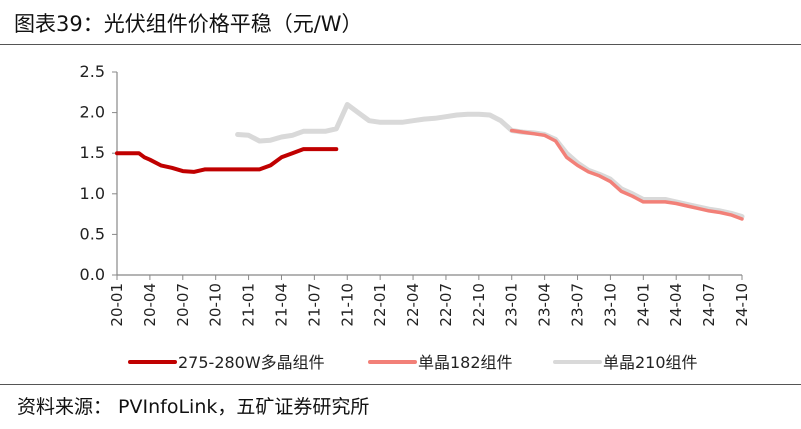 Image resolution: width=801 pixels, height=429 pixels. What do you see at coordinates (314, 305) in the screenshot?
I see `x-tick-label: 21-07` at bounding box center [314, 305].